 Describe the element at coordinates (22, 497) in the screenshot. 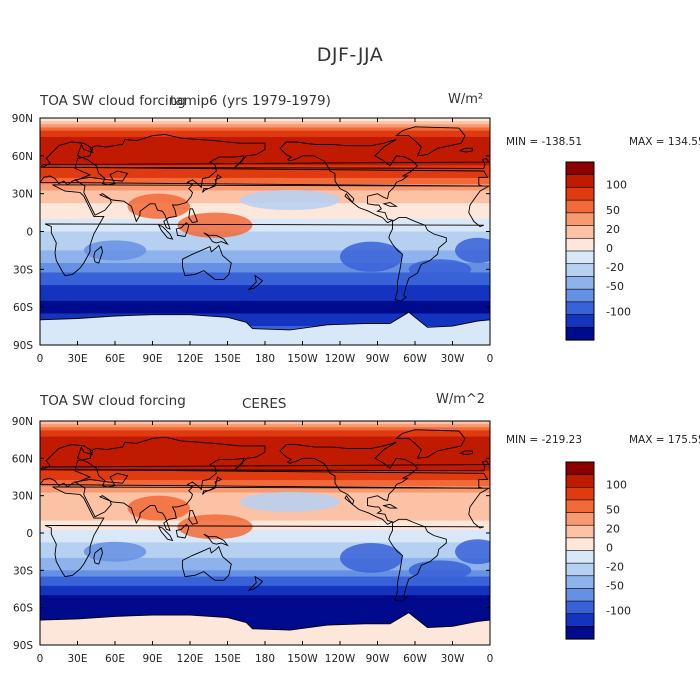

I see `y-tick-label: 30N` at that location.